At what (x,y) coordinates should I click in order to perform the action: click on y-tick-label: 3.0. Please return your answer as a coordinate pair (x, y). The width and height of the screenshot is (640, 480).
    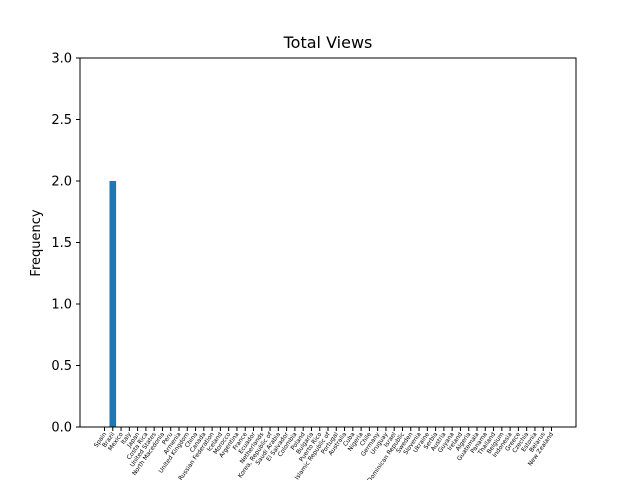
    Looking at the image, I should click on (61, 59).